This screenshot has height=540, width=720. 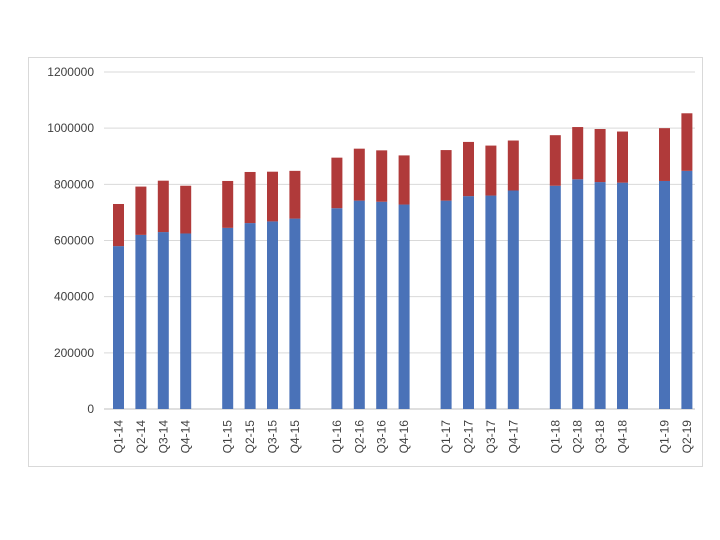 I want to click on x-tick-label: Q1-17, so click(x=446, y=437).